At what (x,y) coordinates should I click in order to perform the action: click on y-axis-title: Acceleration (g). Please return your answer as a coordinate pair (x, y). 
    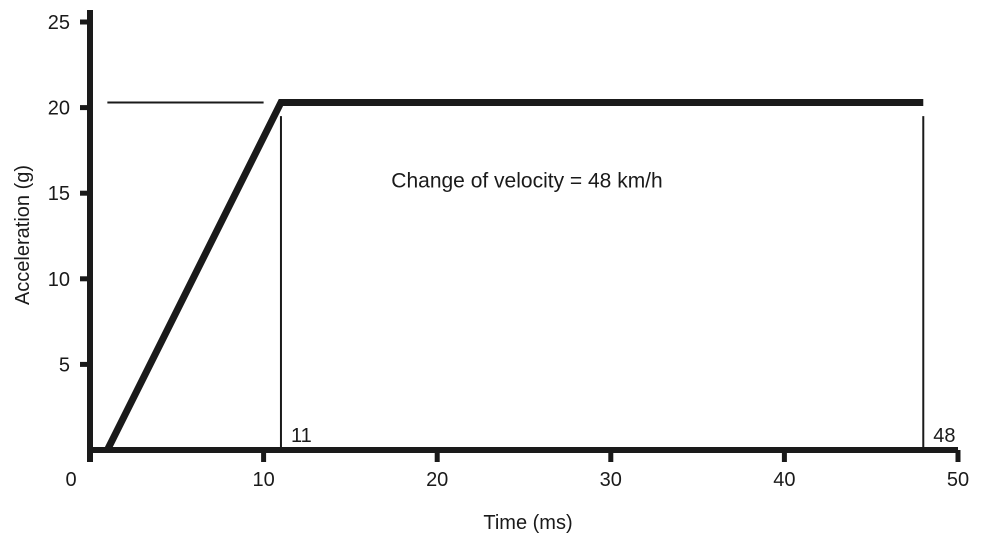
    Looking at the image, I should click on (23, 235).